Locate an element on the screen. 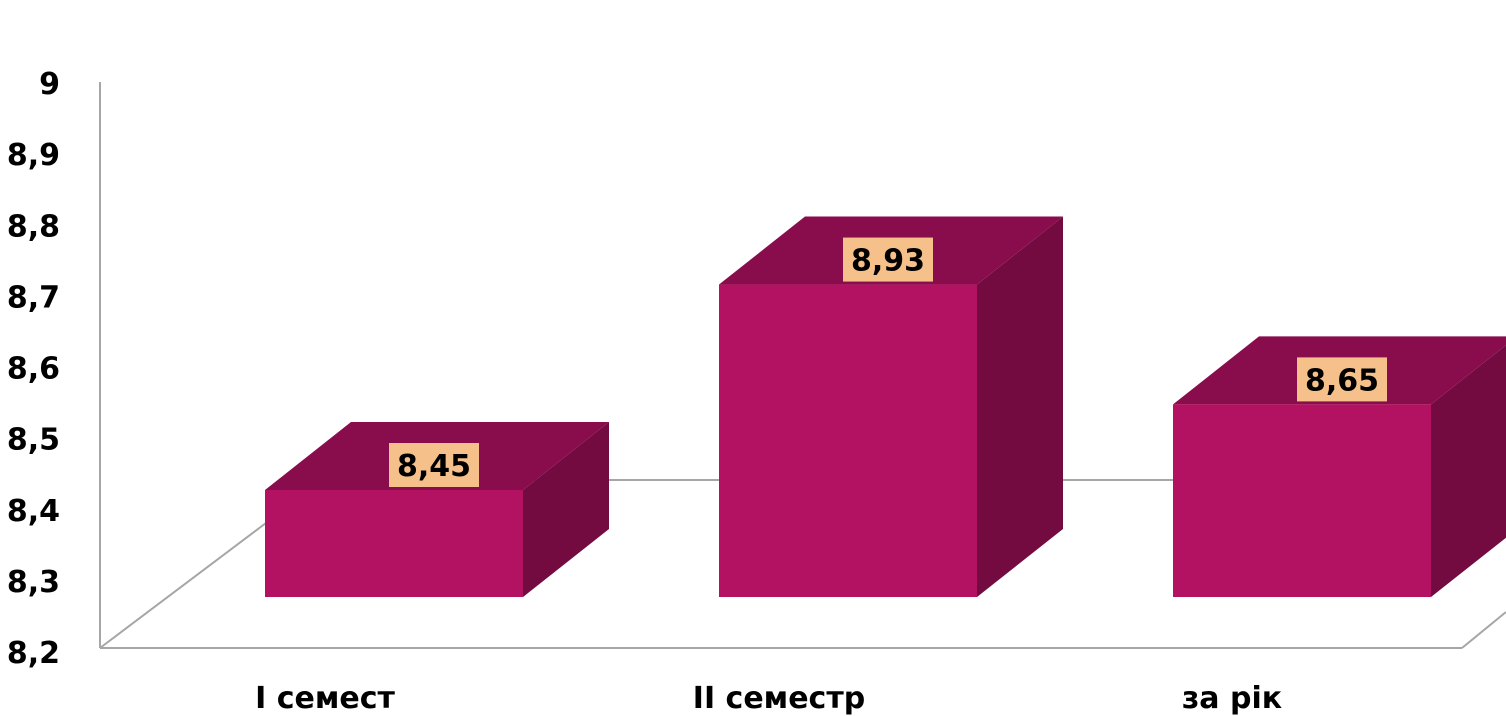 This screenshot has height=716, width=1506. bar is located at coordinates (1339, 466).